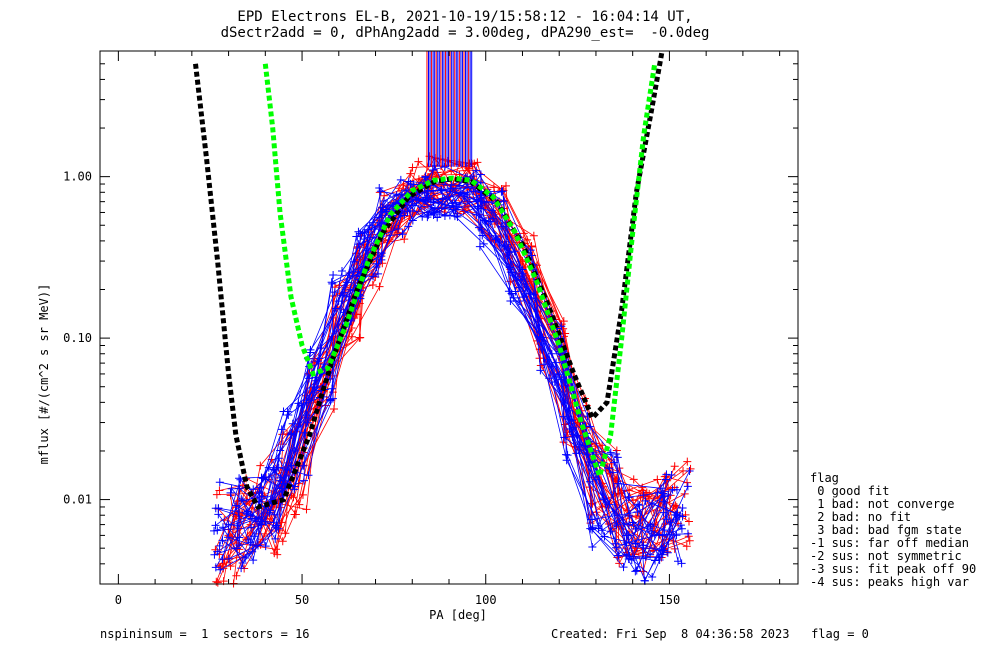  Describe the element at coordinates (824, 478) in the screenshot. I see `legend-title: flag` at that location.